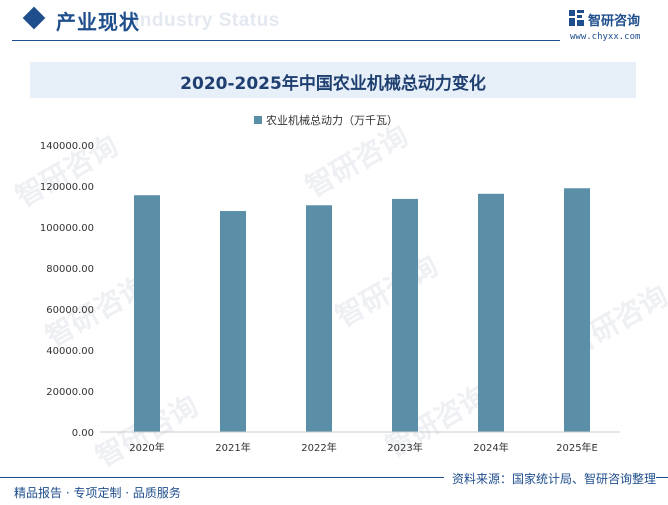 The height and width of the screenshot is (505, 668). What do you see at coordinates (490, 447) in the screenshot?
I see `x-tick-label: 2024年` at bounding box center [490, 447].